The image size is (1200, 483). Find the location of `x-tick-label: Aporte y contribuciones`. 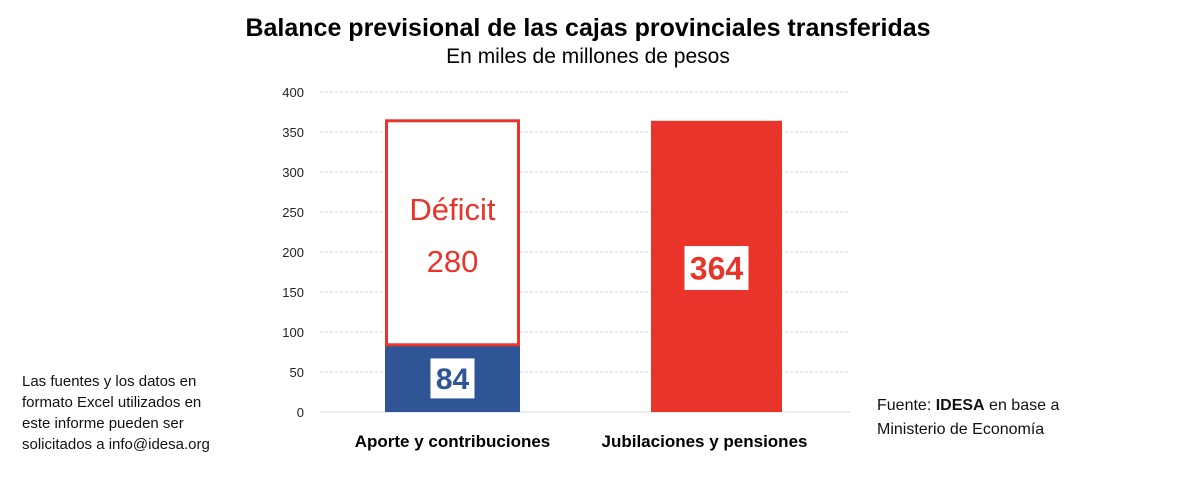

x-tick-label: Aporte y contribuciones is located at coordinates (453, 441).